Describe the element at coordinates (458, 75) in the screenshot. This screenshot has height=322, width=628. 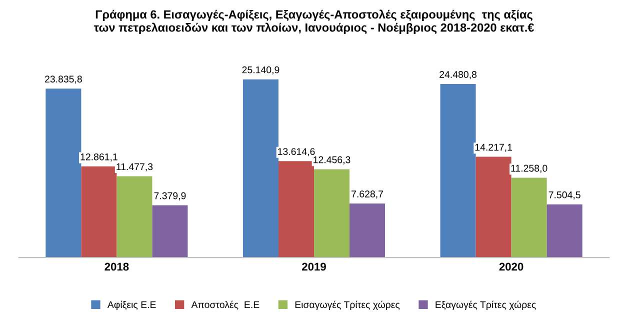
I see `data-label: 24.480,8` at that location.